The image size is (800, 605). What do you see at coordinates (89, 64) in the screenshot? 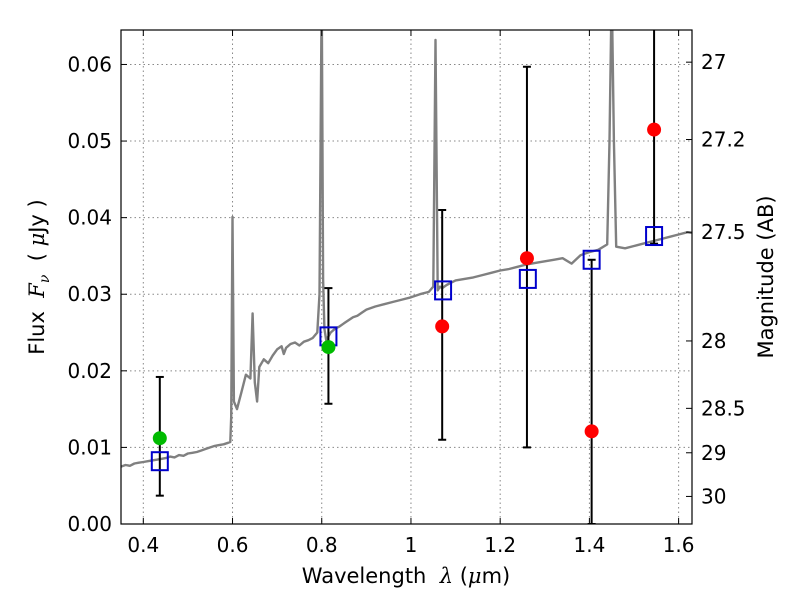
I see `y-tick-label: 0.06` at bounding box center [89, 64].